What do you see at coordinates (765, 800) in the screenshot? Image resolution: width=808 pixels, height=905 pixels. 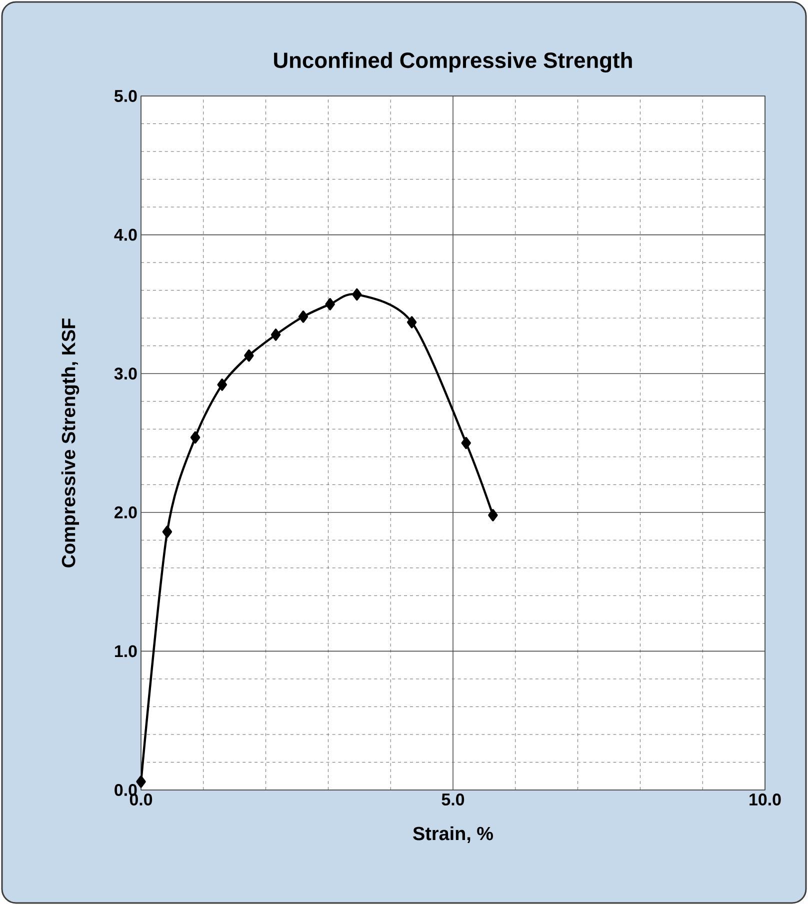 I see `x-tick-label: 10.0` at bounding box center [765, 800].